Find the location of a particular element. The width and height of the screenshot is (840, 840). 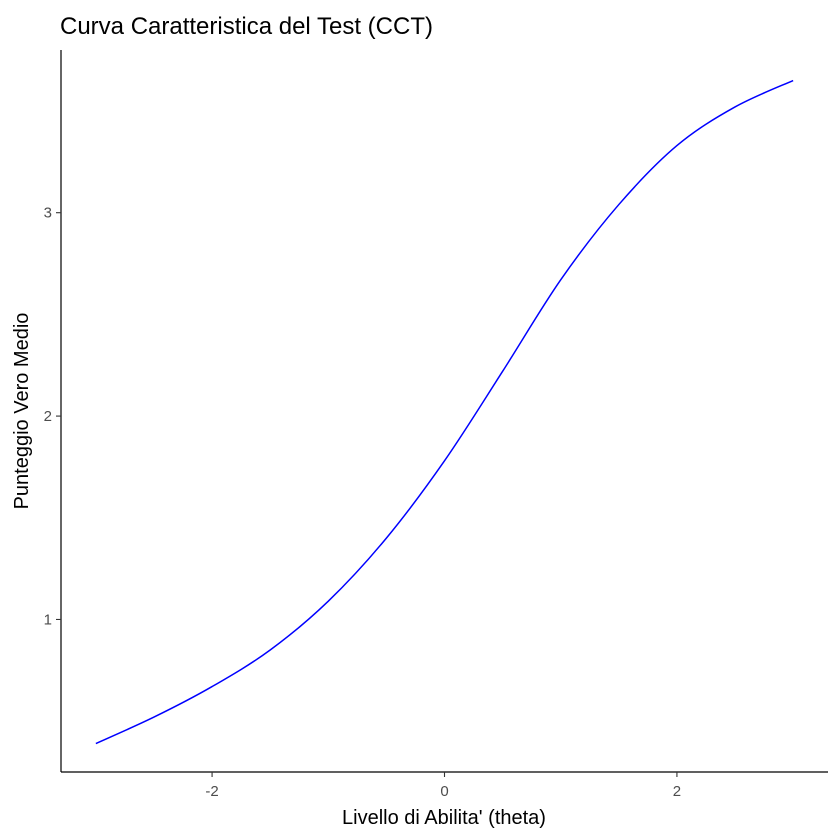

x-axis-label: Livello di Abilita' (theta) is located at coordinates (444, 818).